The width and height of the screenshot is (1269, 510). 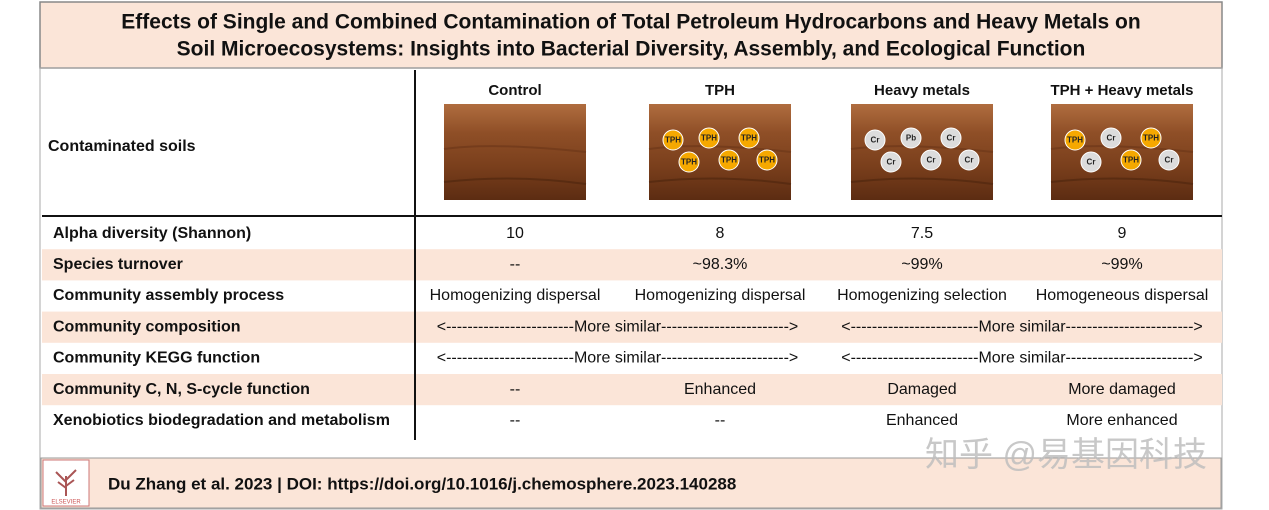 I want to click on row-label: Community C, N, S-cycle function, so click(x=181, y=389).